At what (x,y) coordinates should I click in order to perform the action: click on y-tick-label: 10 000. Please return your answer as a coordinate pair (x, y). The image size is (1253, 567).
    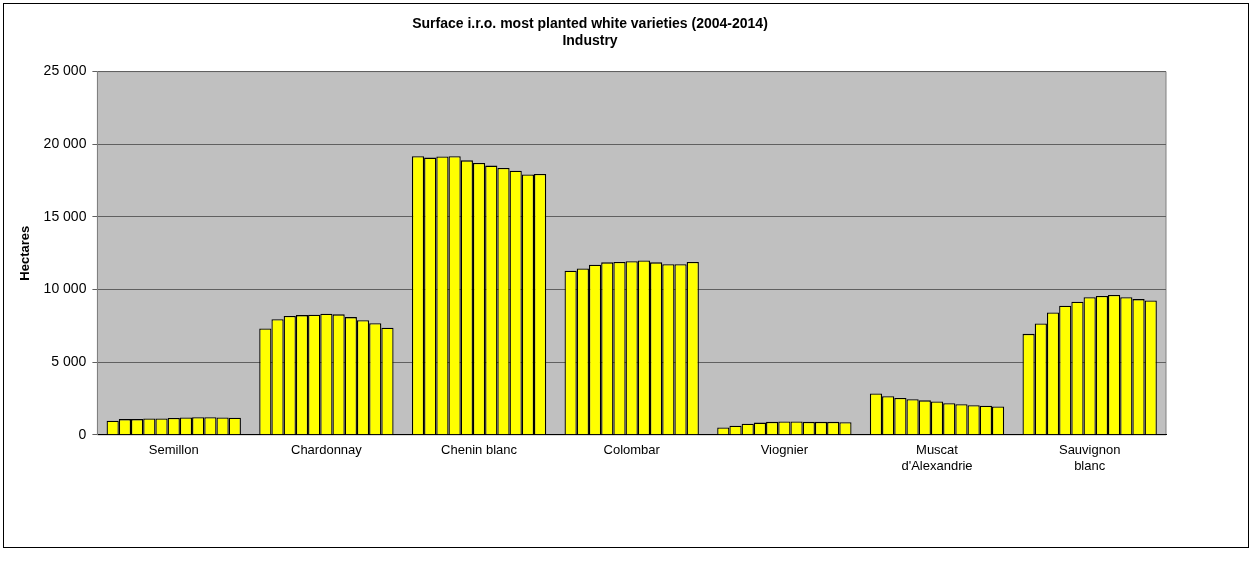
    Looking at the image, I should click on (65, 288).